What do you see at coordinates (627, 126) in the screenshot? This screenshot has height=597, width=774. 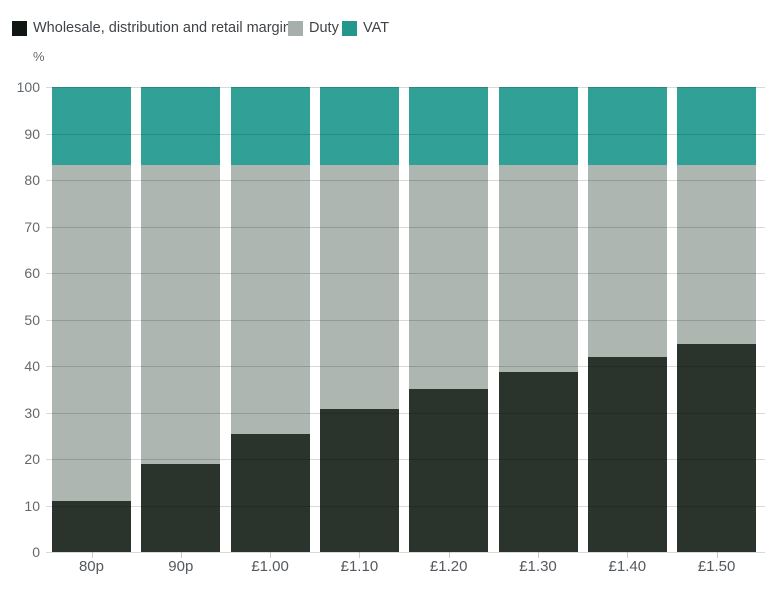 I see `bar-segment-vat-£1.40` at bounding box center [627, 126].